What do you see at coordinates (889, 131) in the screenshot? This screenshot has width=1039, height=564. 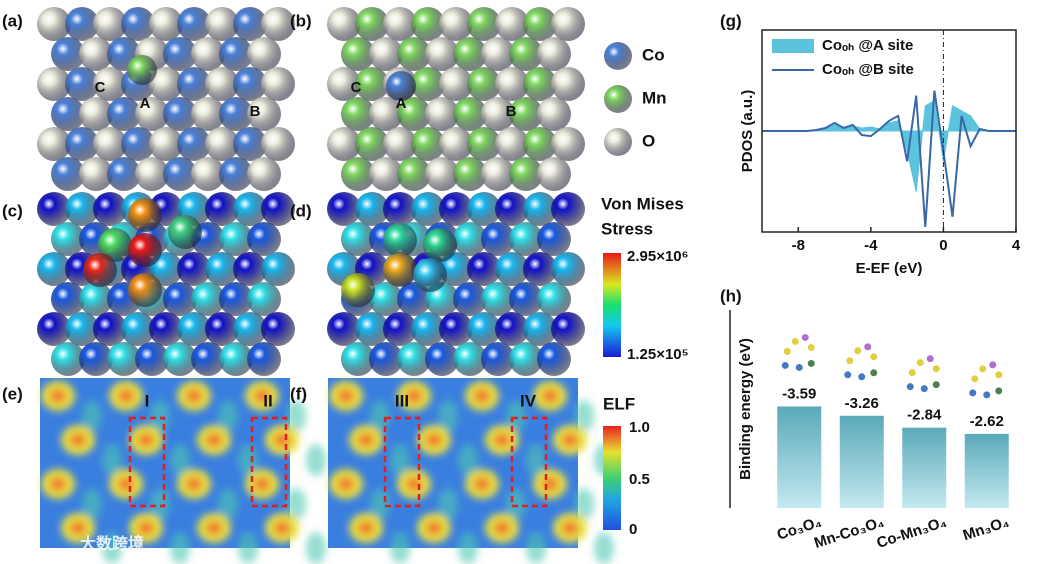 I see `plot-frame` at bounding box center [889, 131].